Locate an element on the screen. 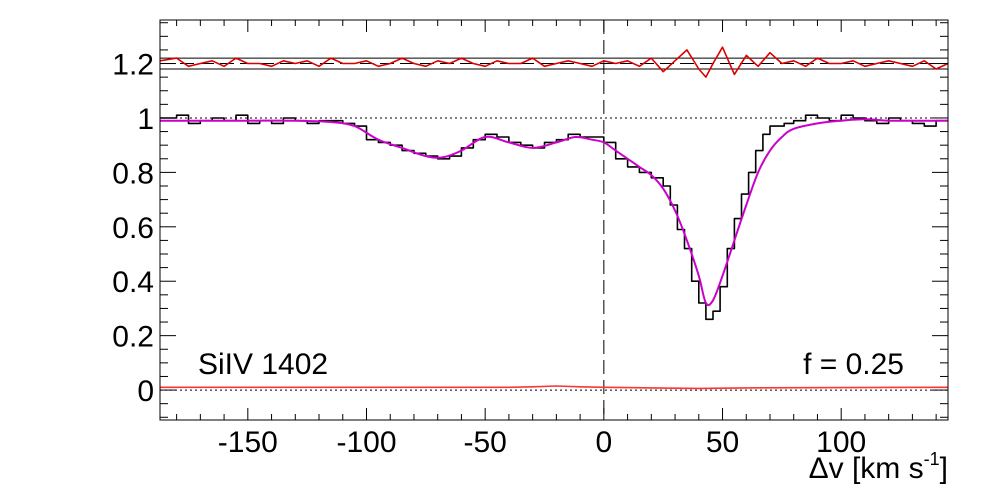 The image size is (998, 499). x-axis-label-main: Δv [km s is located at coordinates (866, 468).